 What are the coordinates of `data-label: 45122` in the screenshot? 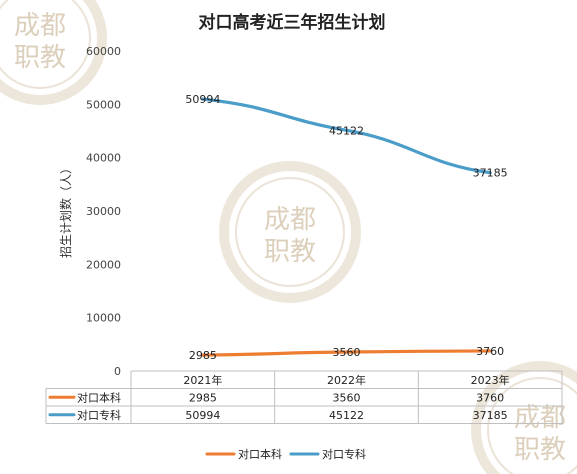 It's located at (346, 130).